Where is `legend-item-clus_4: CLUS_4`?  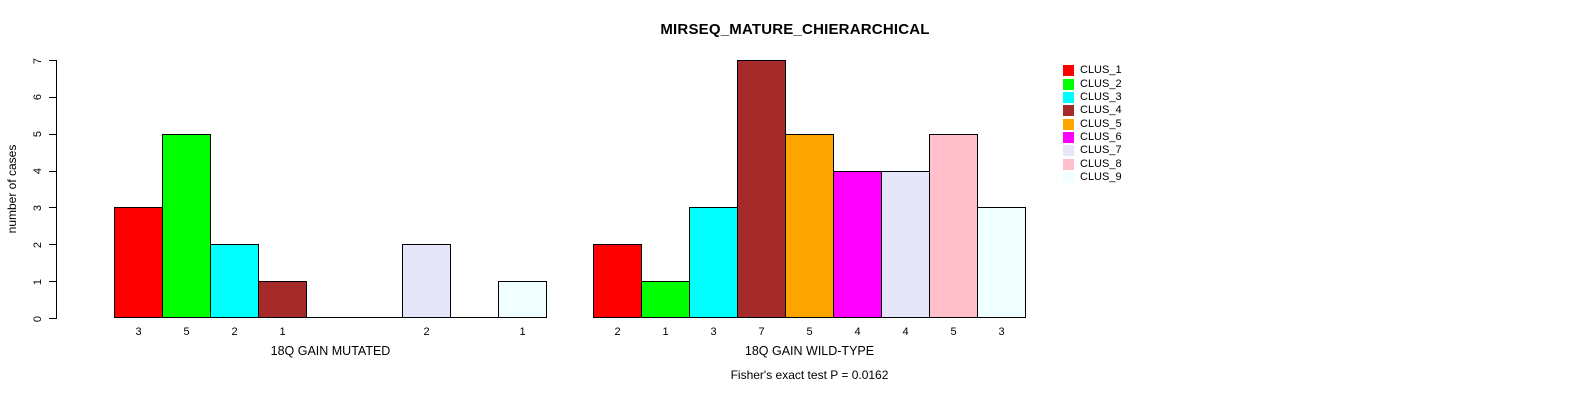
legend-item-clus_4: CLUS_4 is located at coordinates (1092, 110).